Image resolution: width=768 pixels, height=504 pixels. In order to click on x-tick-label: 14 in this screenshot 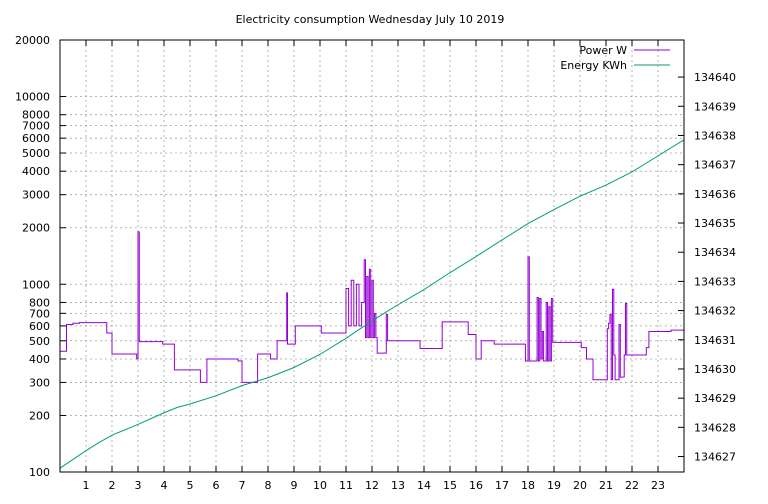, I will do `click(424, 485)`.